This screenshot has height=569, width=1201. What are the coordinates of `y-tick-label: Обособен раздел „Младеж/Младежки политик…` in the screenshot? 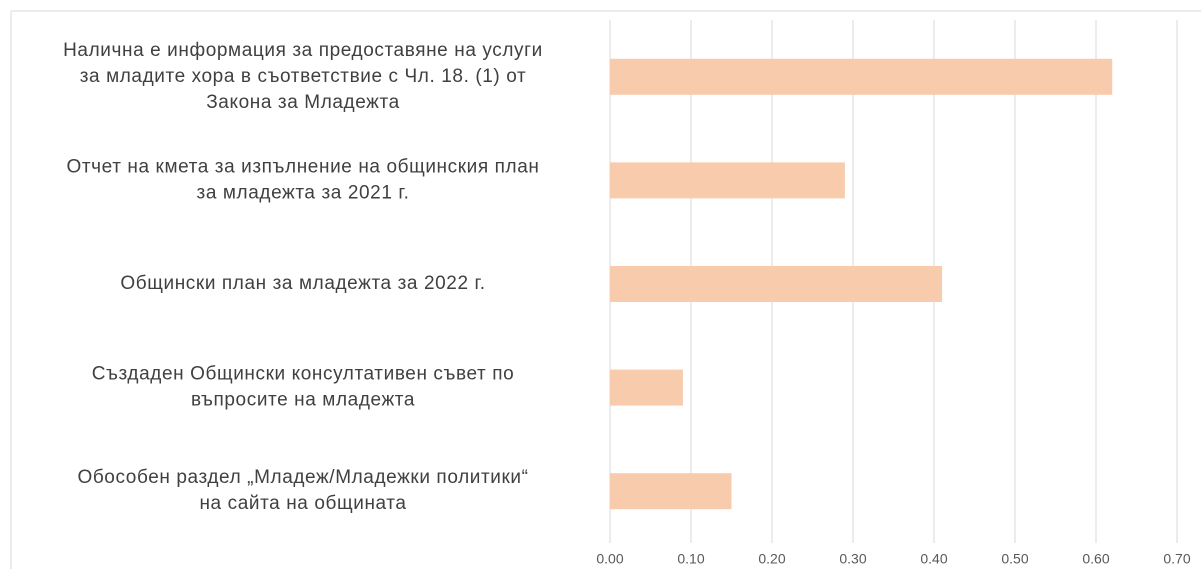 It's located at (302, 490).